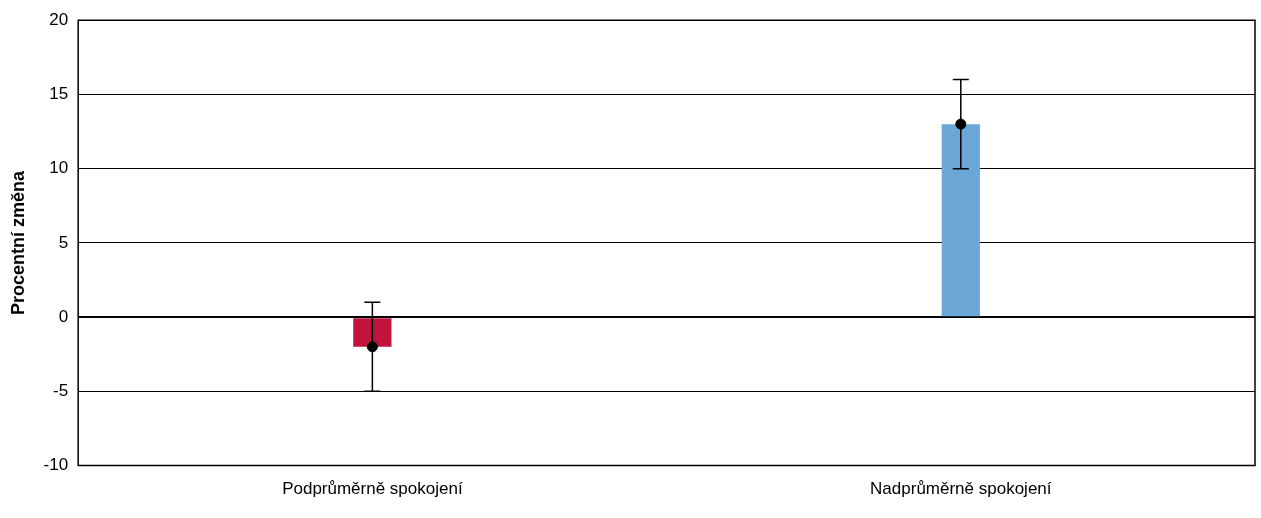  Describe the element at coordinates (59, 19) in the screenshot. I see `y-tick-label: 20` at that location.